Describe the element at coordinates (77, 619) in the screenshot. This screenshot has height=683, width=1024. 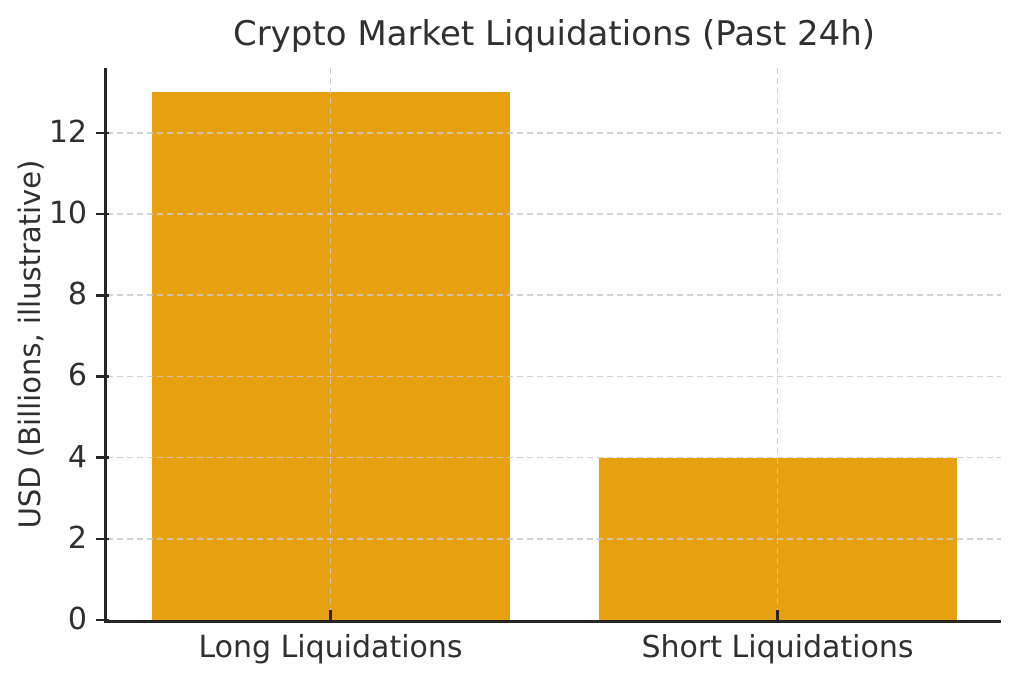
I see `y-tick-label: 0` at that location.